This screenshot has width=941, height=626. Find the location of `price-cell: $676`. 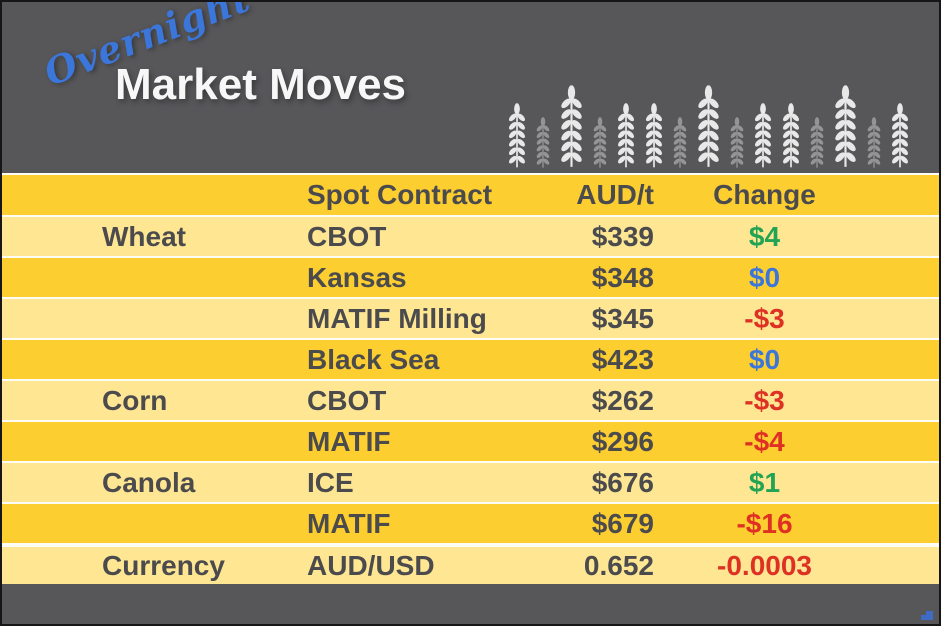

price-cell: $676 is located at coordinates (622, 482).